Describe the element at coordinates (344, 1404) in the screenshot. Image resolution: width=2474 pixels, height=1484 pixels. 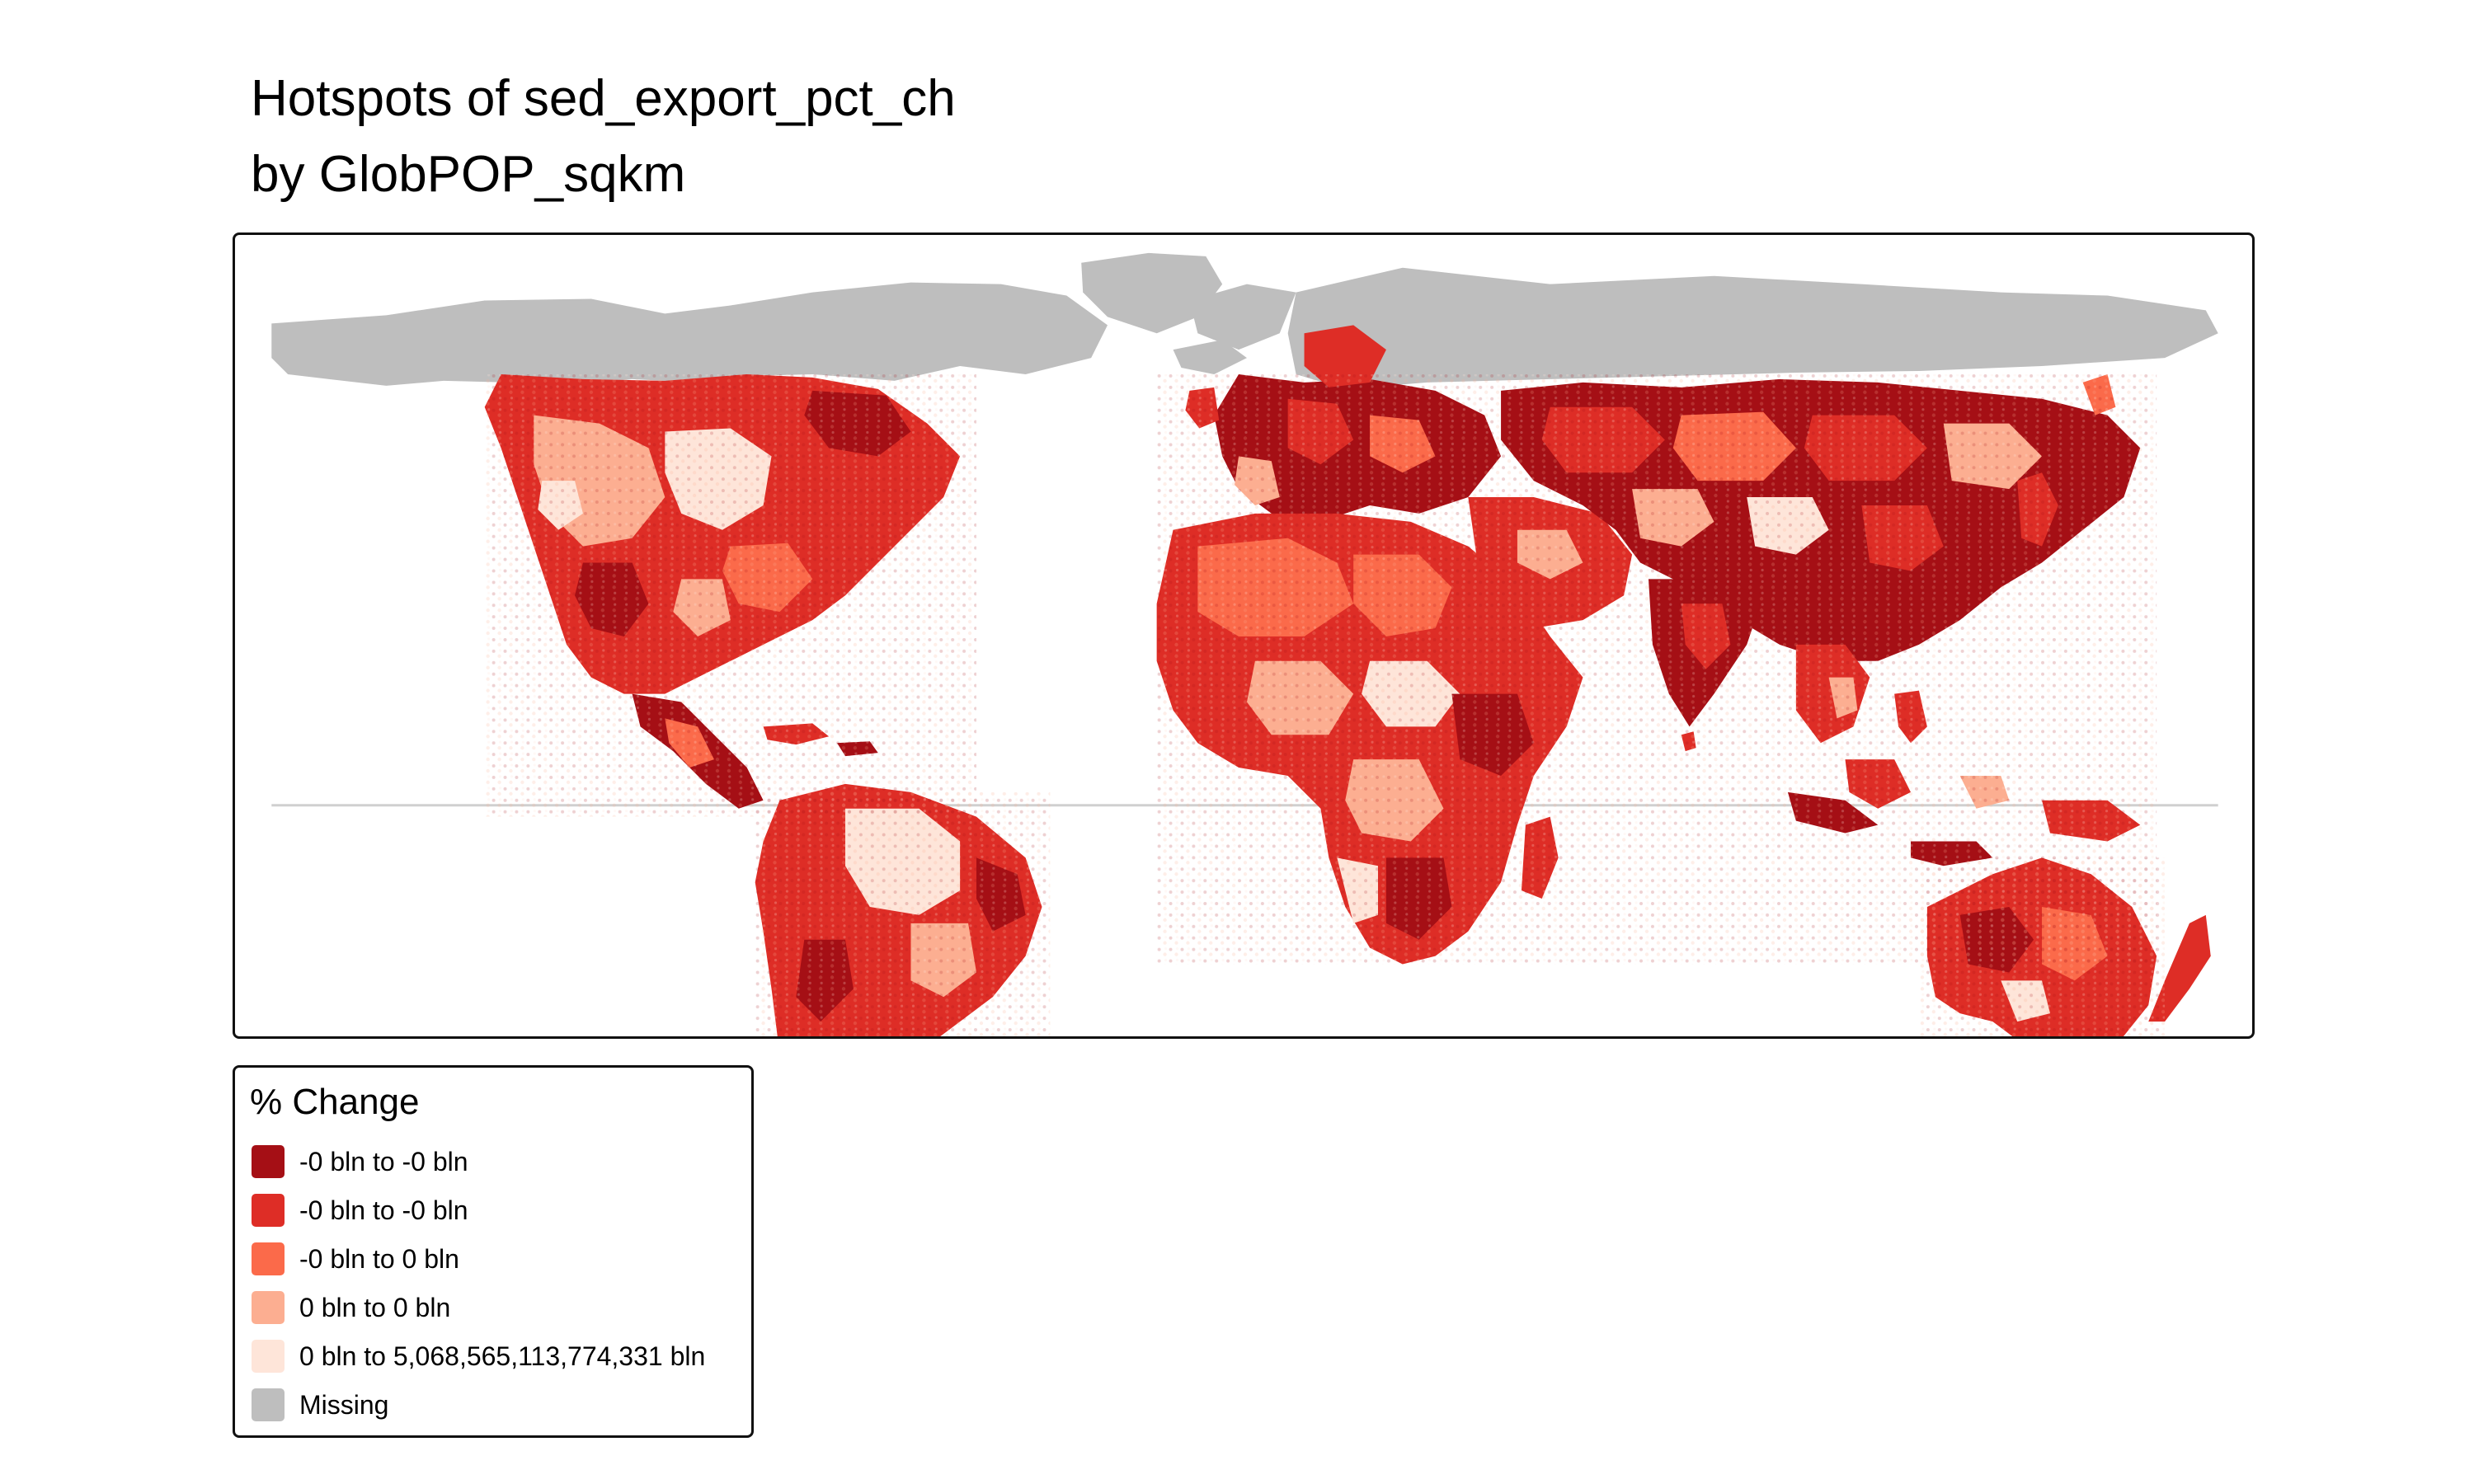
I see `legend-label: Missing` at that location.